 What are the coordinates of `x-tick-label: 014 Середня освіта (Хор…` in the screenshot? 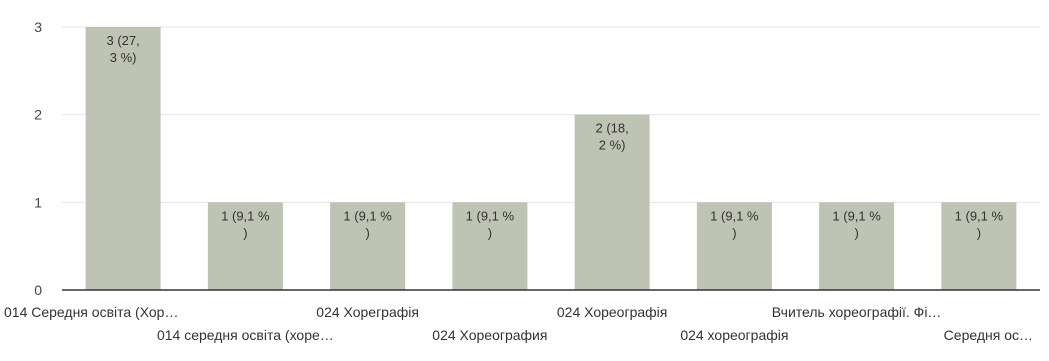 It's located at (91, 312).